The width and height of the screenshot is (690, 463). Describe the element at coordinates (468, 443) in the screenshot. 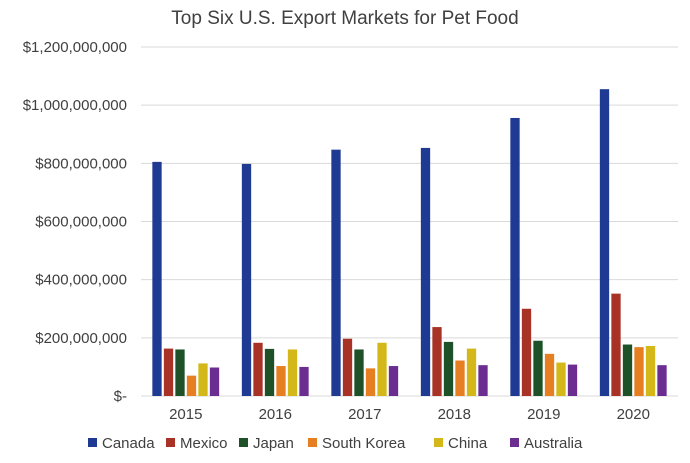

I see `legend-label: China` at that location.